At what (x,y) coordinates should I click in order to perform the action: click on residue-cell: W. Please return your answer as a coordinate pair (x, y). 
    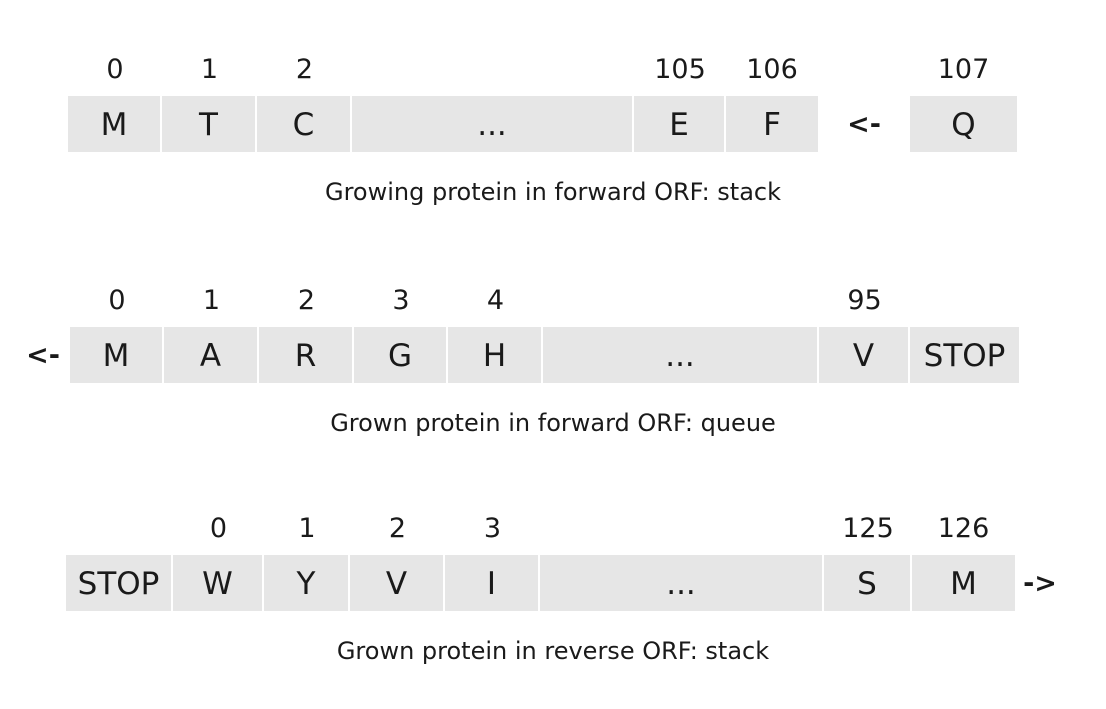
    Looking at the image, I should click on (218, 583).